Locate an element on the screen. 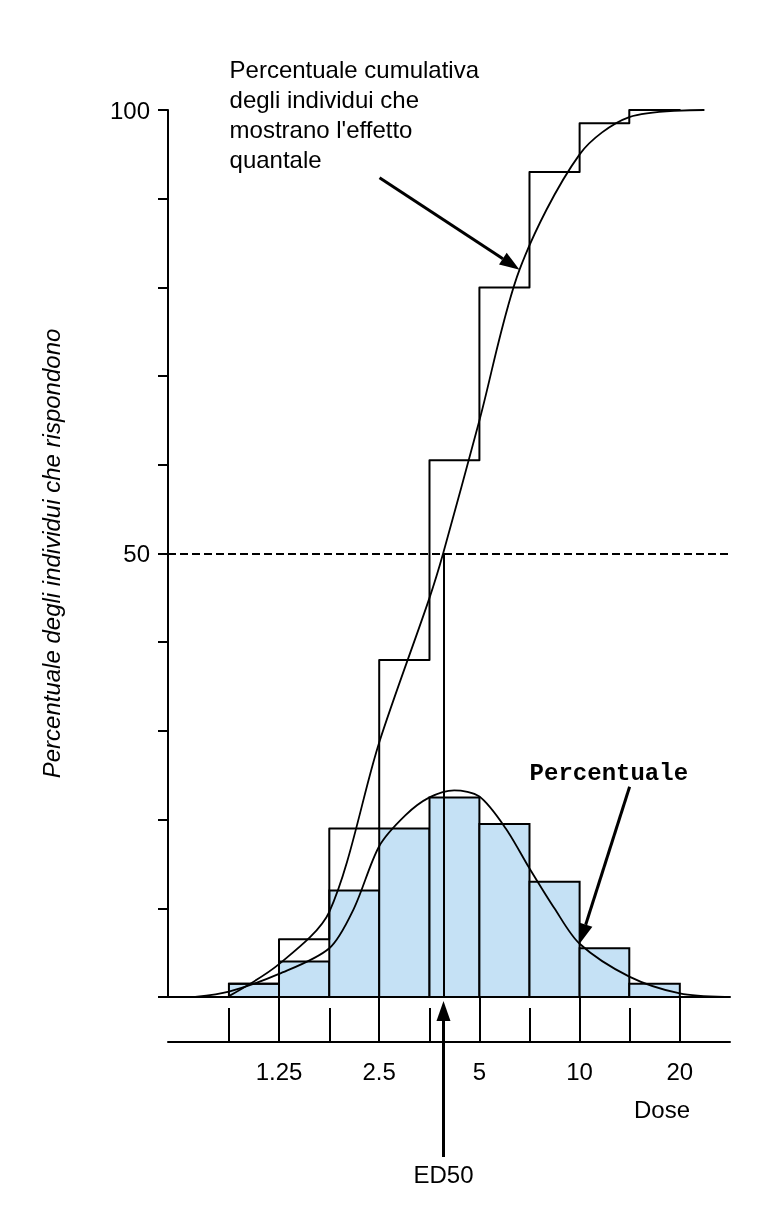  annotation: Percentuale cumulativa degli individui che mostrano l'effetto quantale is located at coordinates (357, 115).